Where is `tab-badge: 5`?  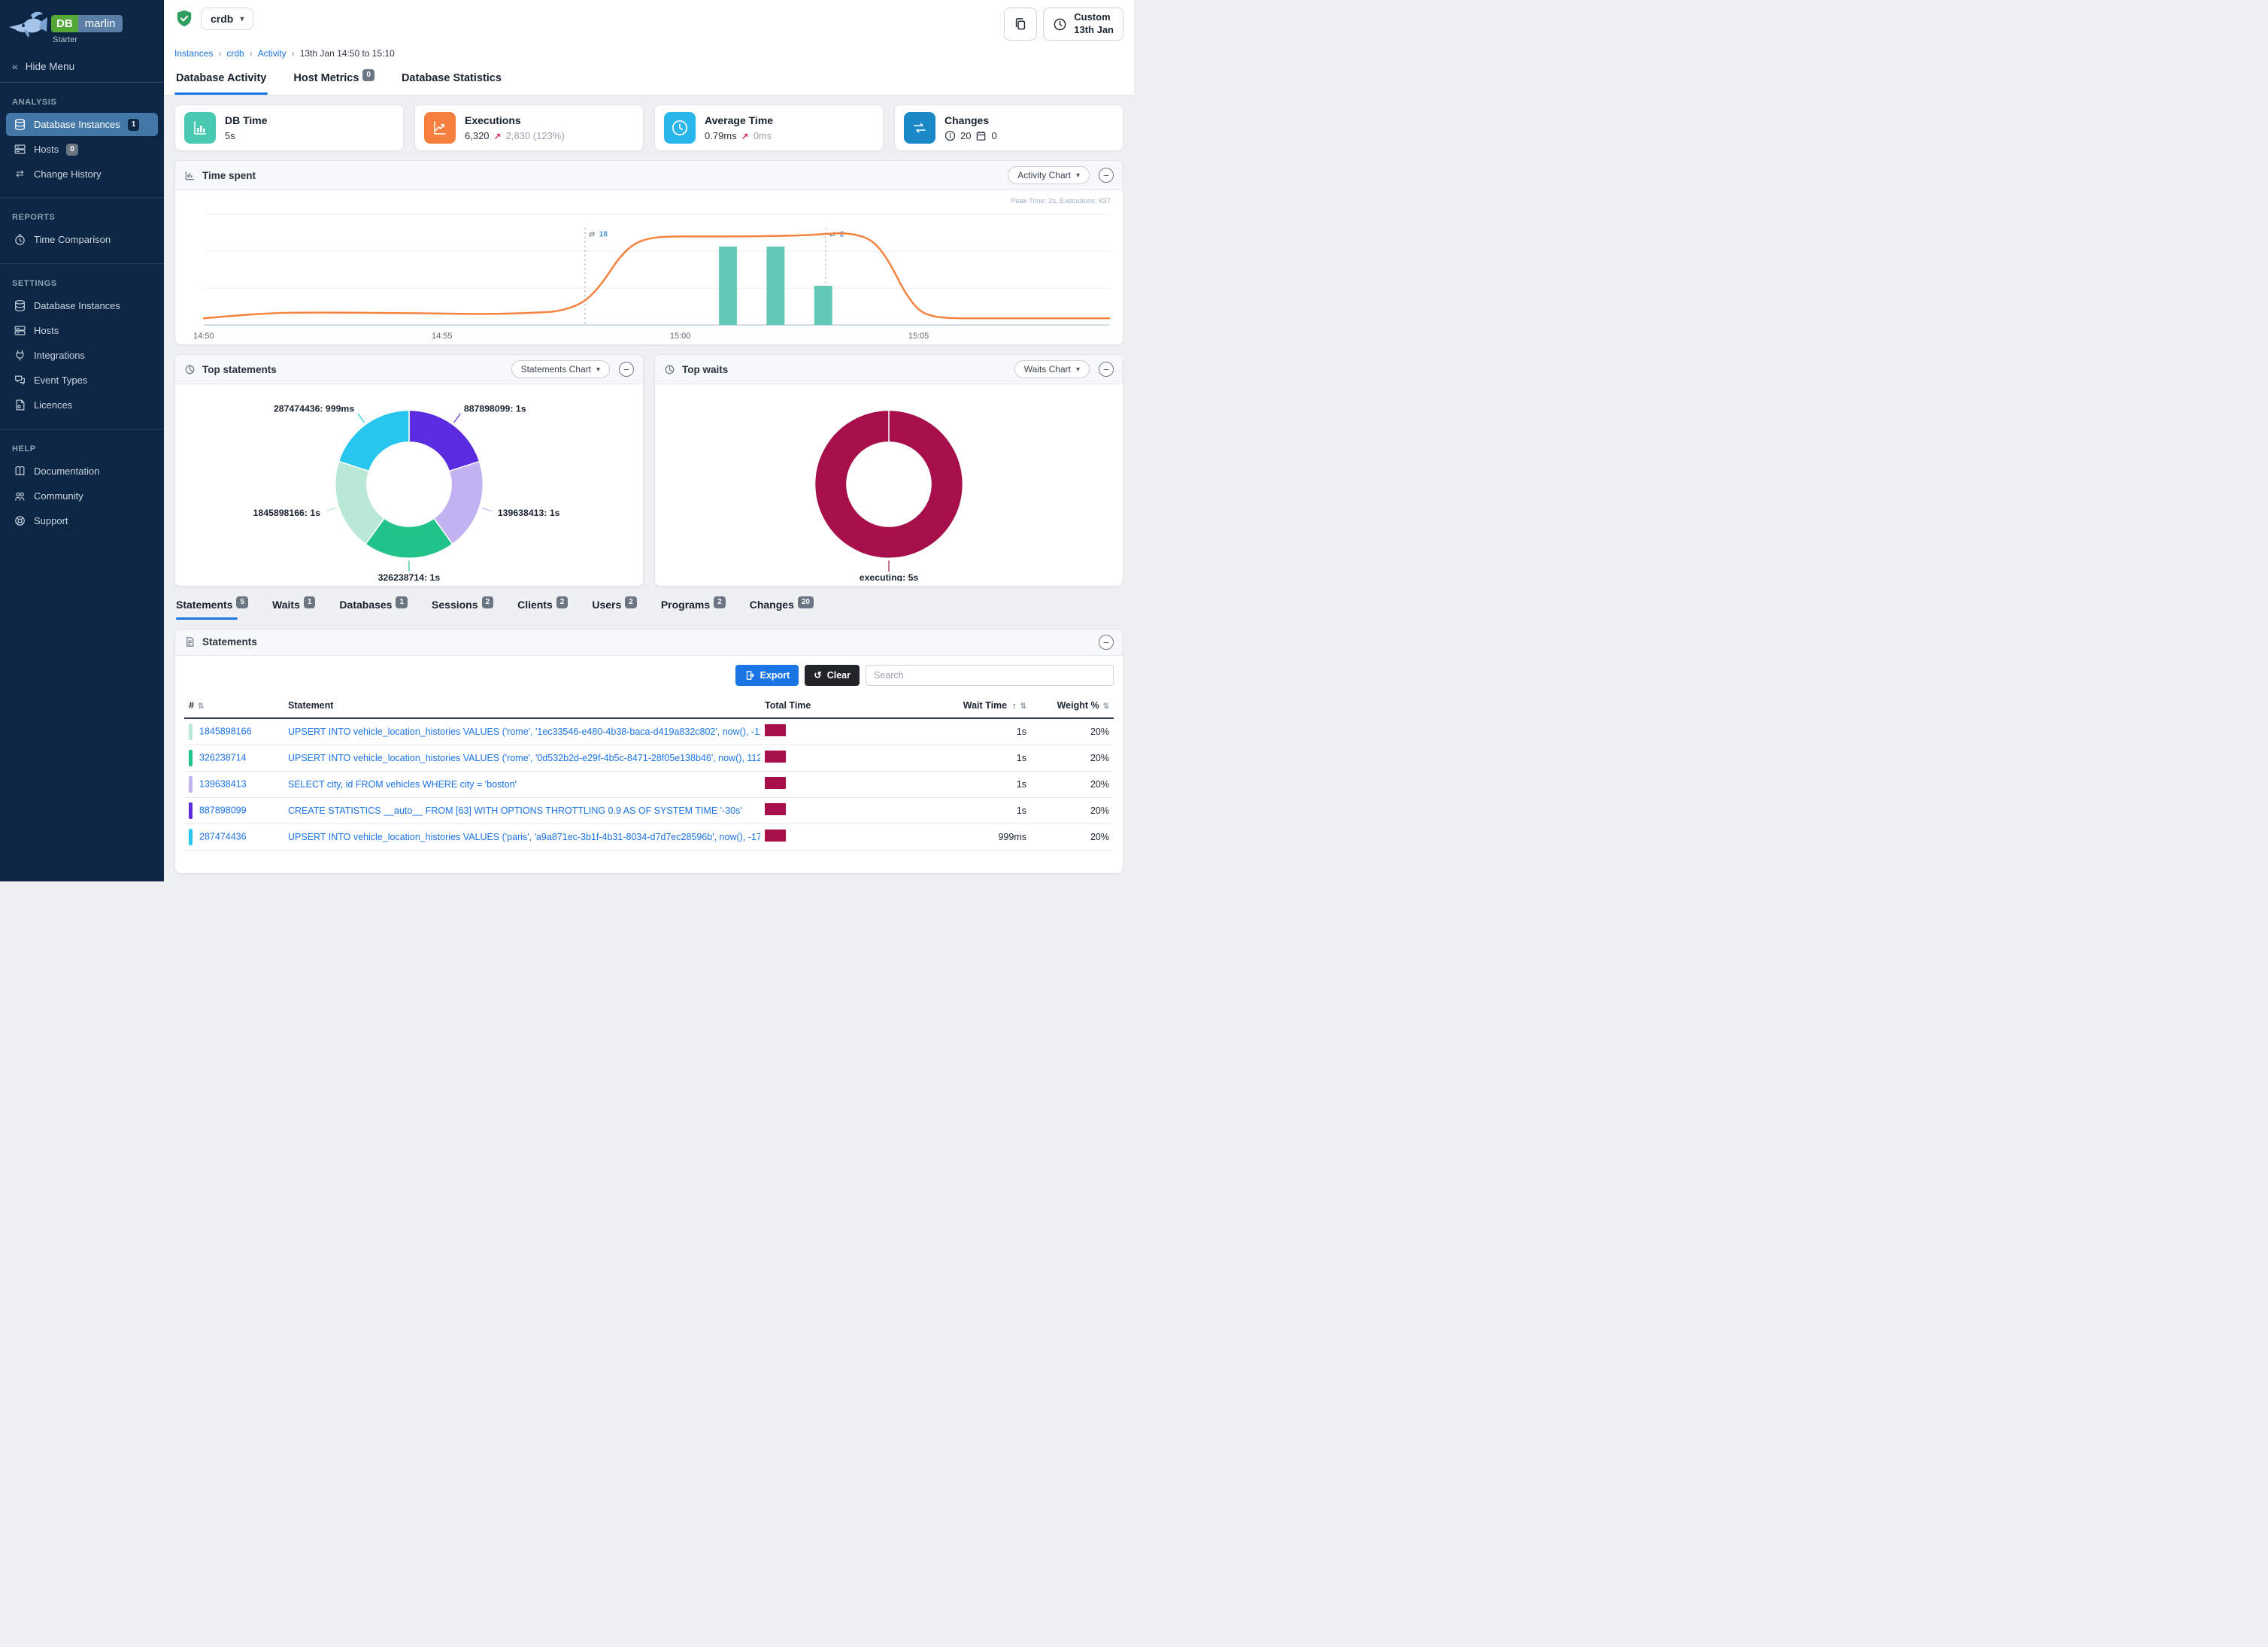
tab-badge: 5 is located at coordinates (242, 602).